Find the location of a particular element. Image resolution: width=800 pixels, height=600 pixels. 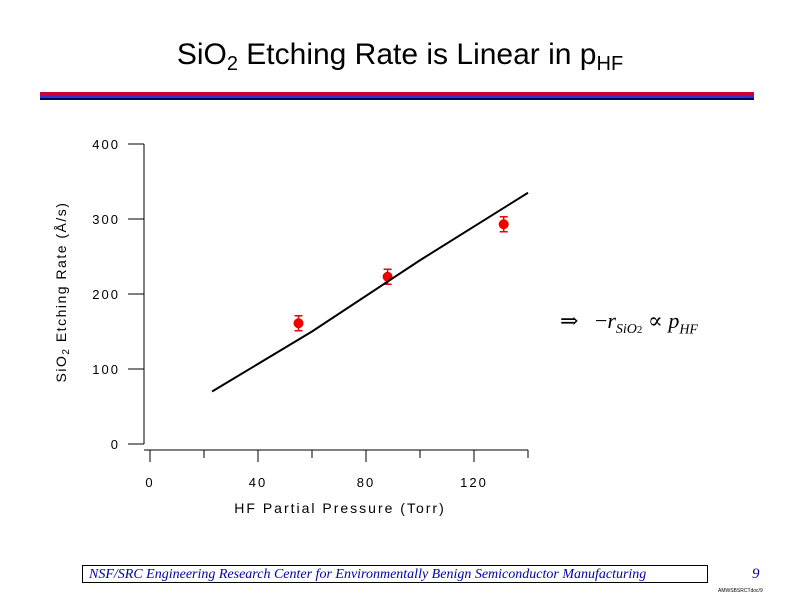

title-rest: Etching Rate is Linear in p is located at coordinates (417, 54).